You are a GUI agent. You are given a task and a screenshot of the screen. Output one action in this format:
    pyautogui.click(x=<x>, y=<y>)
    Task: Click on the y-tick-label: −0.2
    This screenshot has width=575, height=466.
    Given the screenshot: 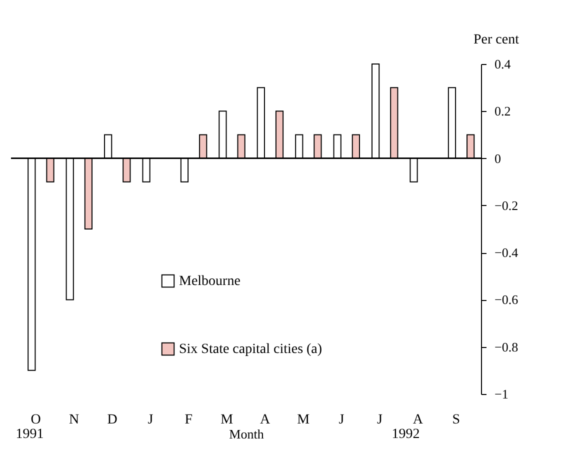 What is the action you would take?
    pyautogui.click(x=506, y=205)
    